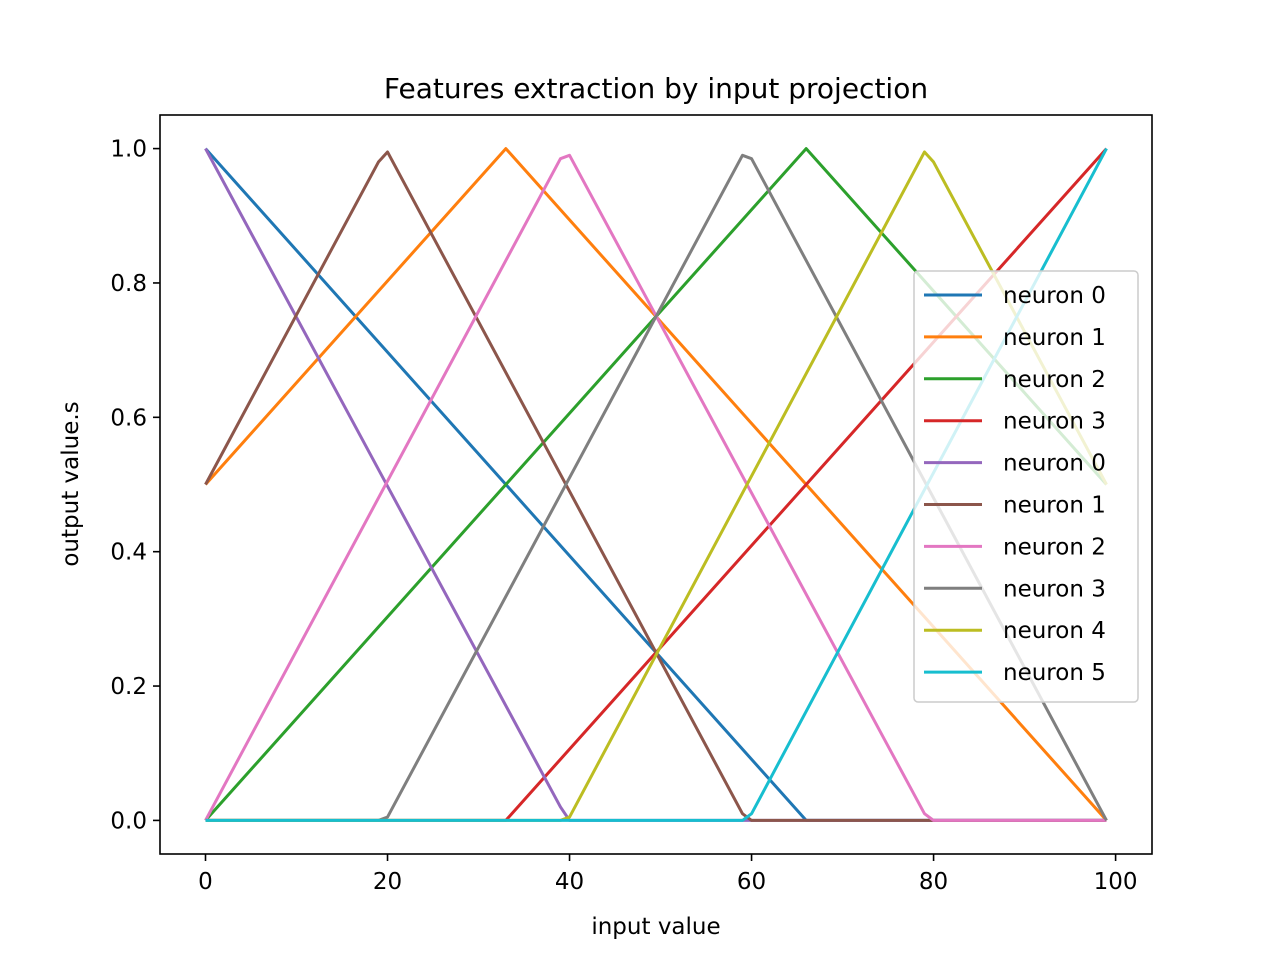 The height and width of the screenshot is (960, 1280). I want to click on y-tick-label-0: 0.0, so click(128, 821).